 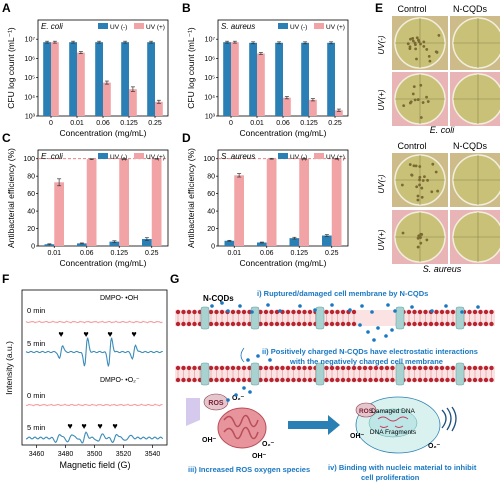 What do you see at coordinates (366, 410) in the screenshot?
I see `ros-cloud-right` at bounding box center [366, 410].